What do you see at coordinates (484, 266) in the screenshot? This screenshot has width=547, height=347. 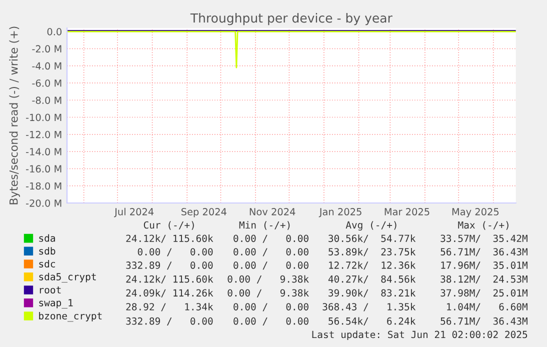 I see `text: 17.96M/ 35.01M` at bounding box center [484, 266].